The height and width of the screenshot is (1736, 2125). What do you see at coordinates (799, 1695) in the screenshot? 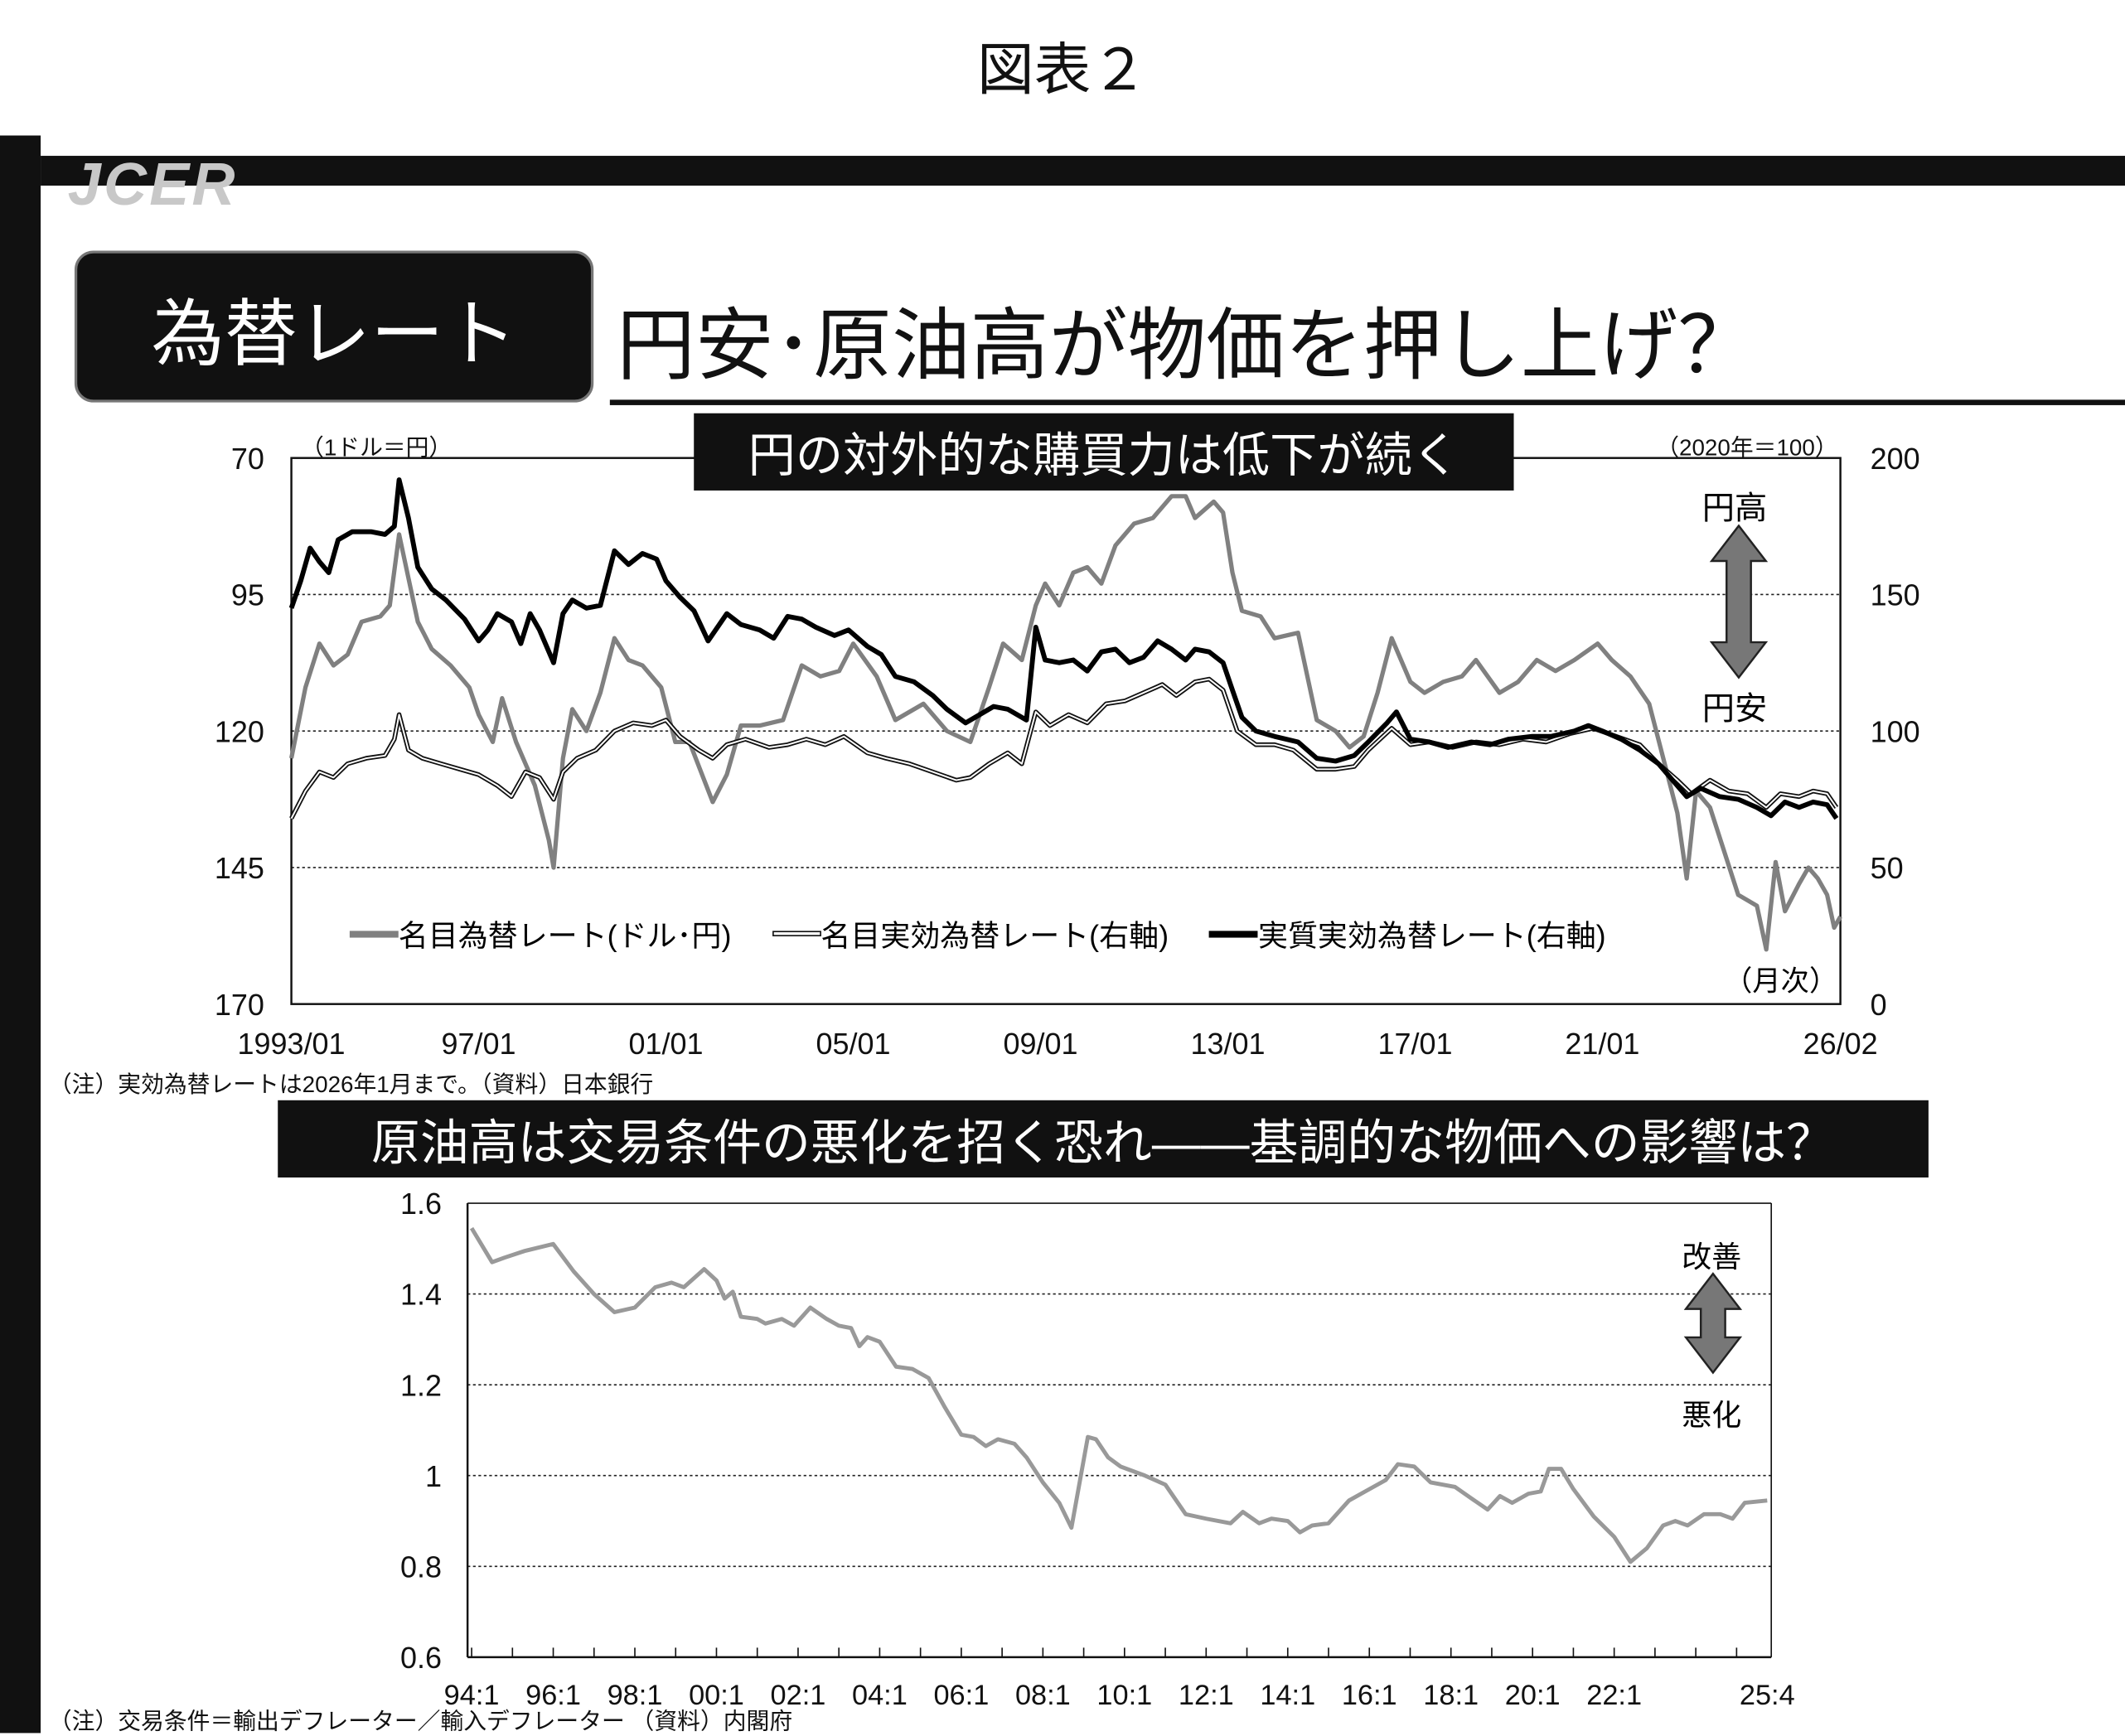
I see `x-axis-tick-label: 02:1` at bounding box center [799, 1695].